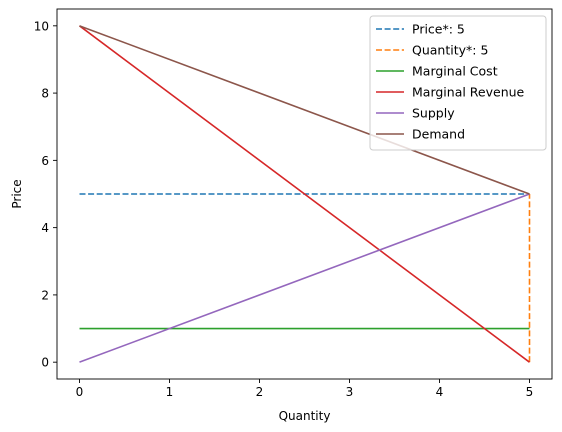 The height and width of the screenshot is (432, 562). I want to click on y-tick-label: 8, so click(45, 94).